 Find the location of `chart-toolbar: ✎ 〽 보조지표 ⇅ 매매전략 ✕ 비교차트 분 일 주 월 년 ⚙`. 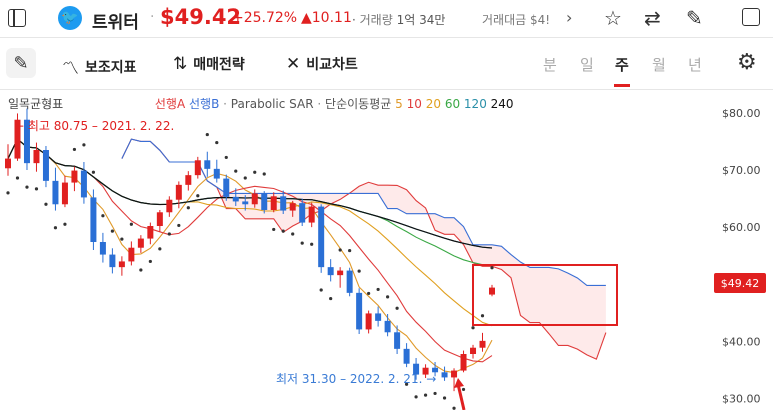

chart-toolbar: ✎ 〽 보조지표 ⇅ 매매전략 ✕ 비교차트 분 일 주 월 년 ⚙ is located at coordinates (386, 64).